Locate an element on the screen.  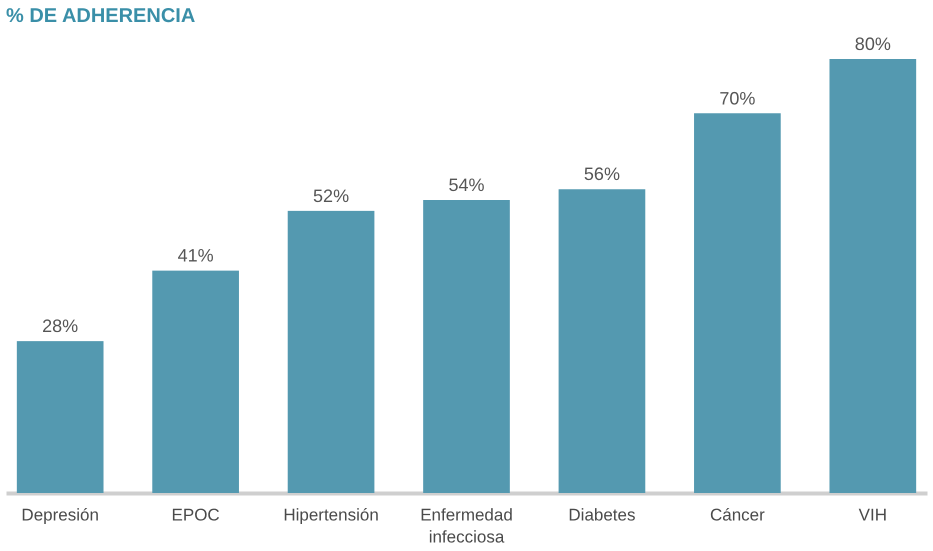
x-tick-label: Cáncer is located at coordinates (738, 515).